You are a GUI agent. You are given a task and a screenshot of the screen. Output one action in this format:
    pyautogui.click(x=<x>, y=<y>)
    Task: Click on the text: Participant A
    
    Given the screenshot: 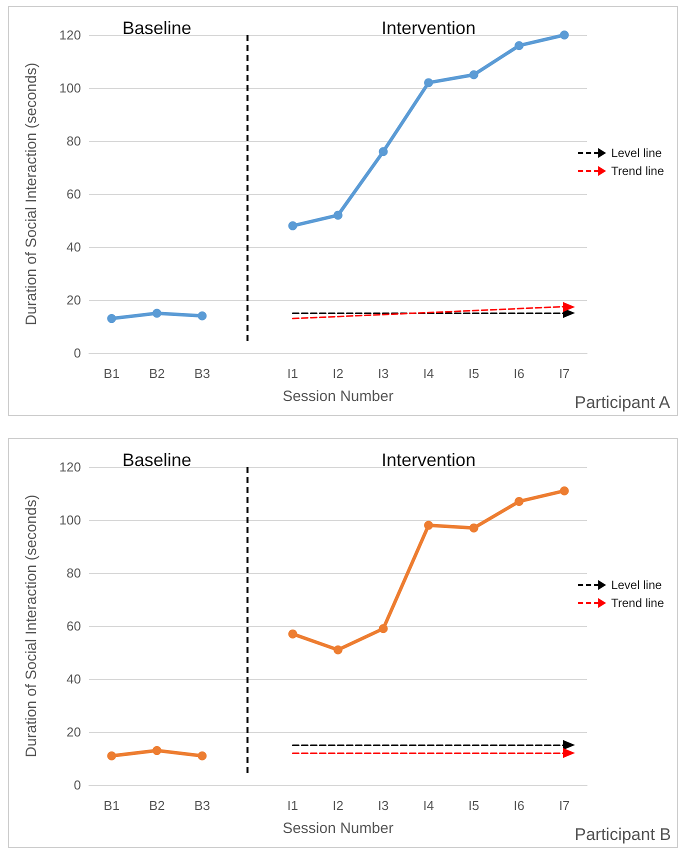 What is the action you would take?
    pyautogui.click(x=622, y=402)
    